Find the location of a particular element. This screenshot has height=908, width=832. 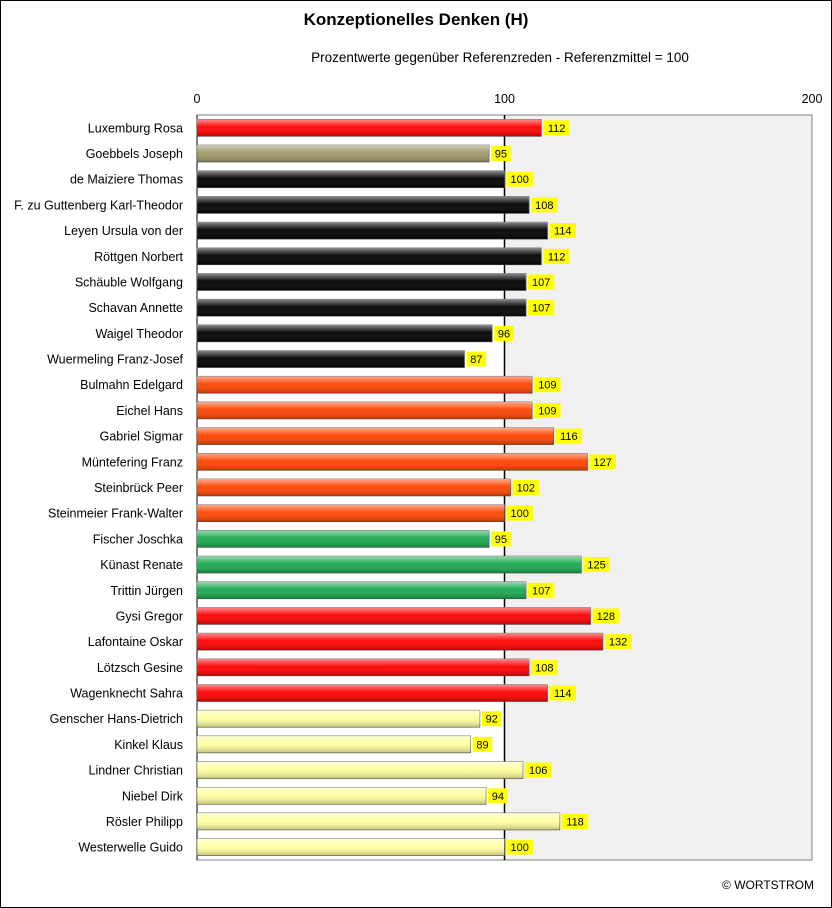

category-label: Eichel Hans is located at coordinates (149, 411).